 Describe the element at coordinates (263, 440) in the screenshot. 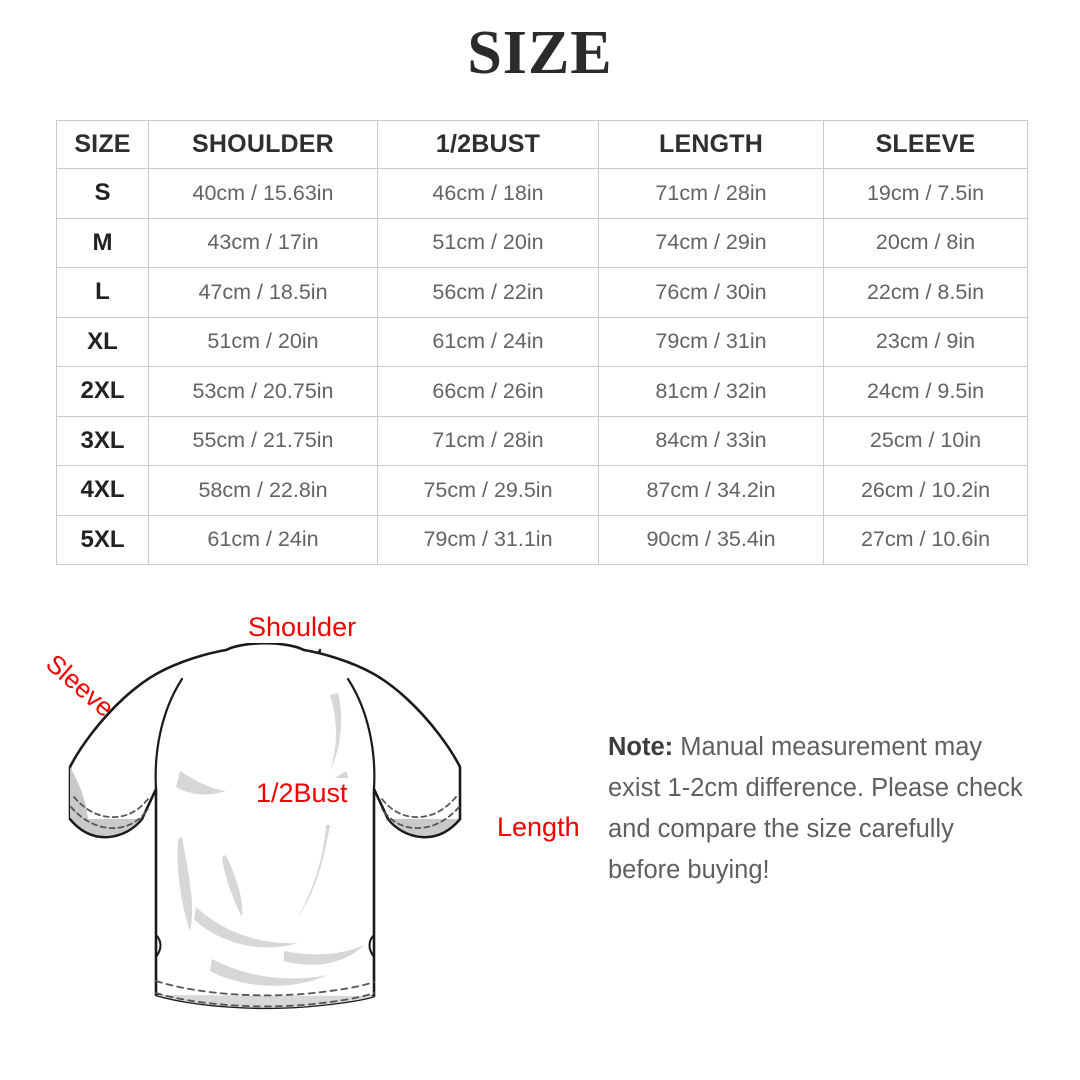

I see `cell-shoulder: 55cm / 21.75in` at that location.